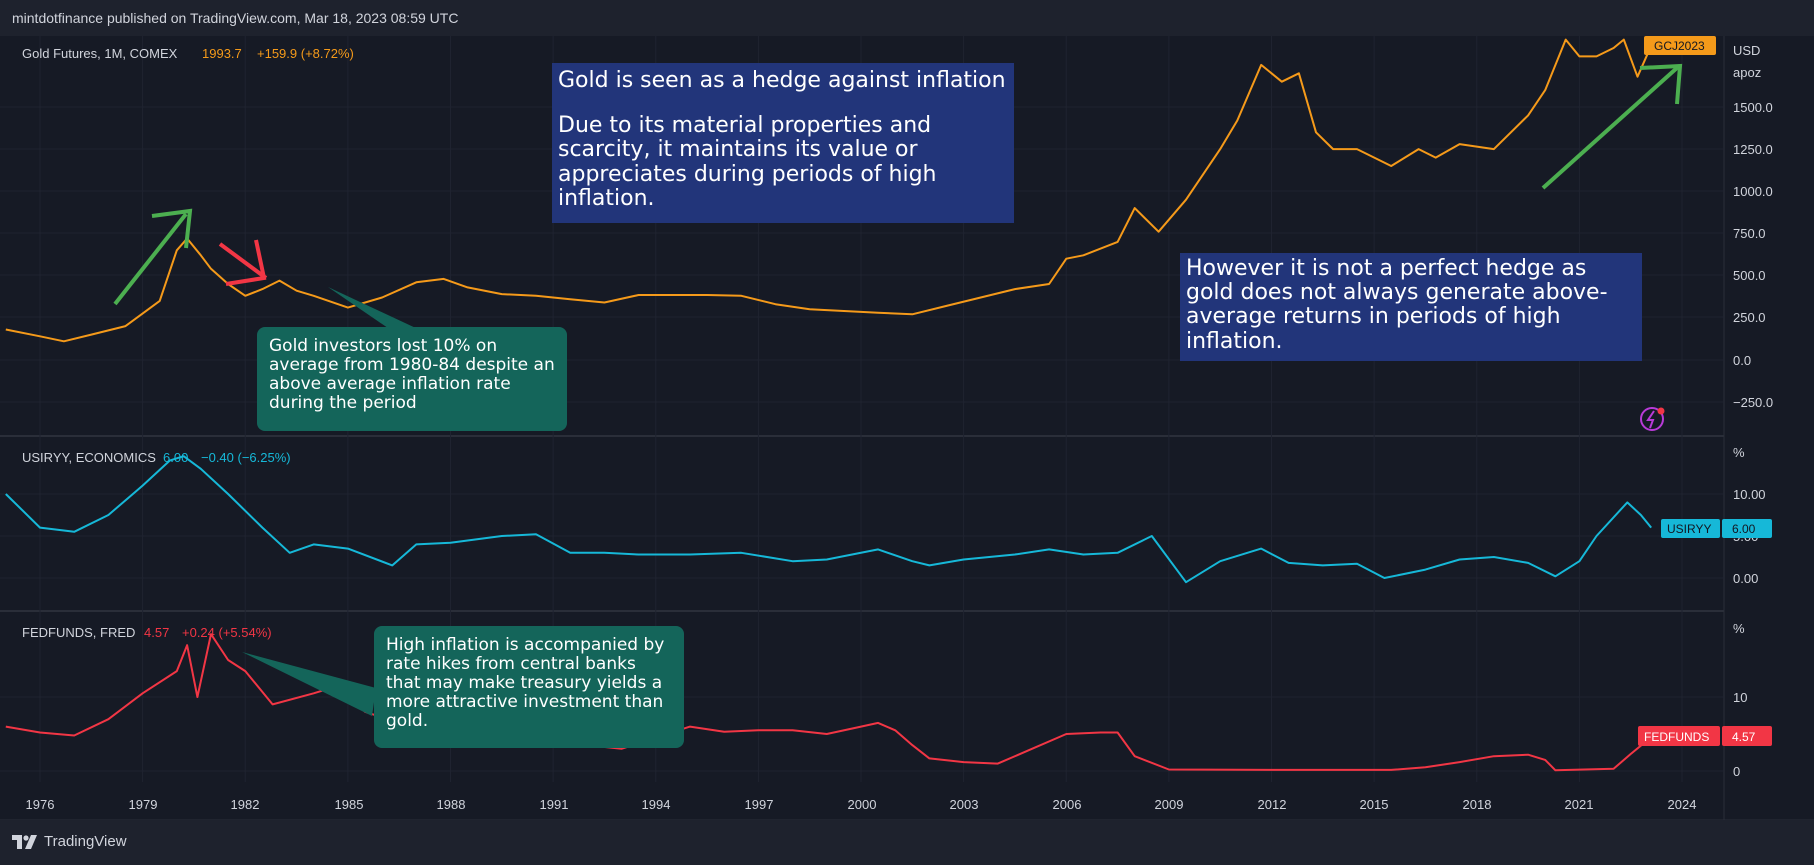 The width and height of the screenshot is (1814, 865). I want to click on gold-tick: 1500.0, so click(1753, 107).